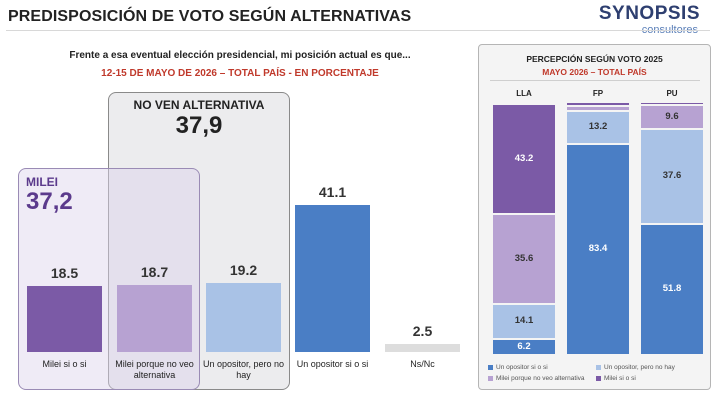 This screenshot has width=716, height=403. I want to click on group-label-milei: MILEI, so click(42, 182).